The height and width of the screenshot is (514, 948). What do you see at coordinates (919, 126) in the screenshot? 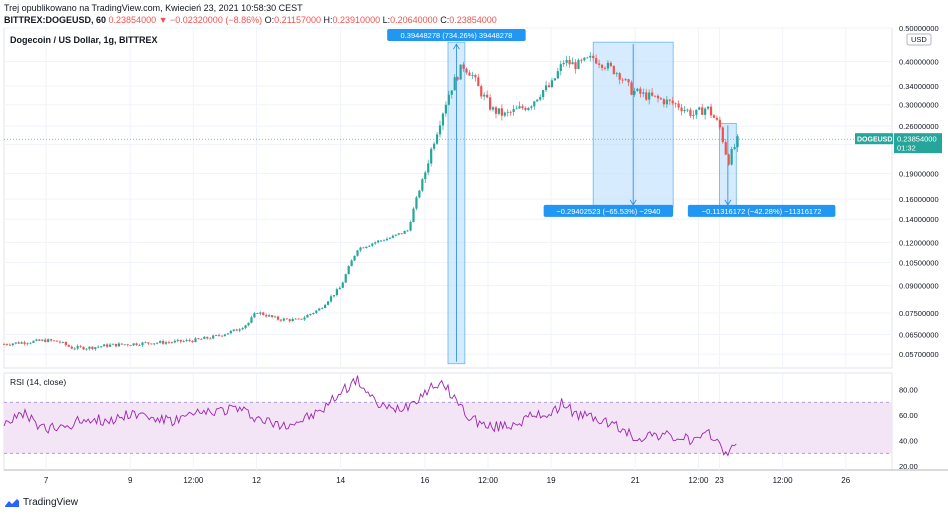
I see `y-tick-label: 0.26000000` at bounding box center [919, 126].